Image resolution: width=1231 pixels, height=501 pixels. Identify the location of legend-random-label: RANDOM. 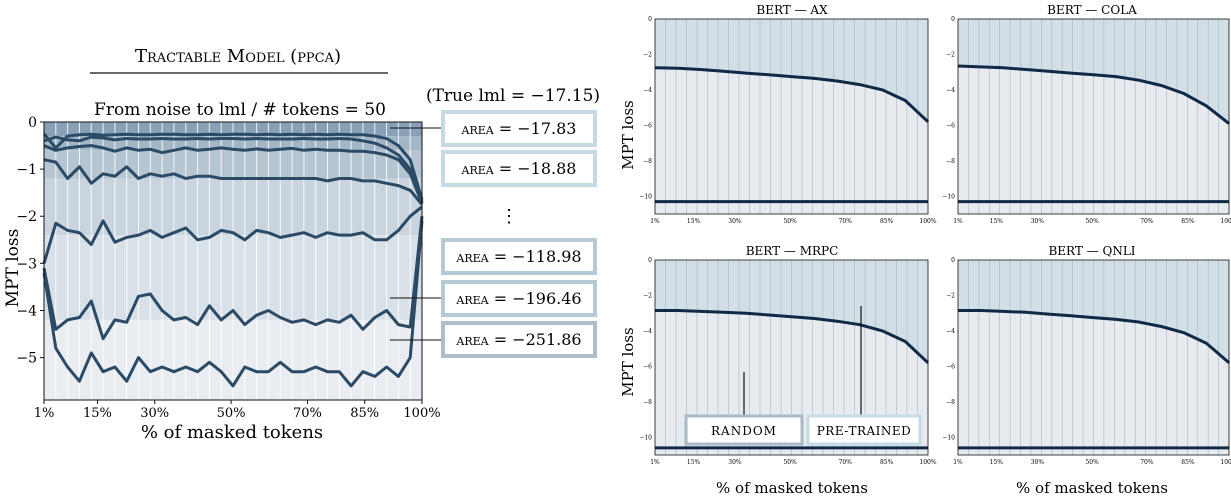
(744, 431).